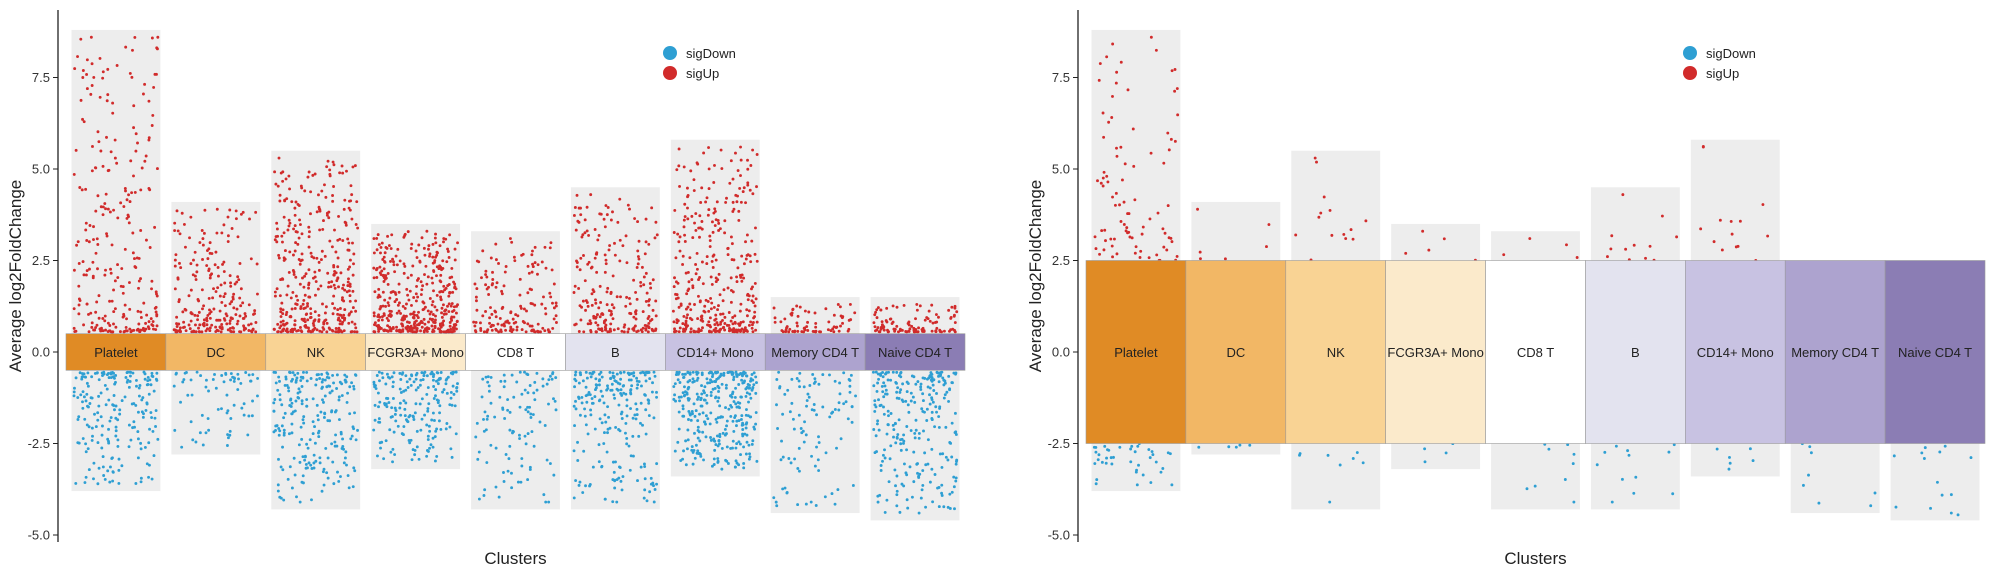  Describe the element at coordinates (1435, 352) in the screenshot. I see `cluster-label: FCGR3A+ Mono` at that location.